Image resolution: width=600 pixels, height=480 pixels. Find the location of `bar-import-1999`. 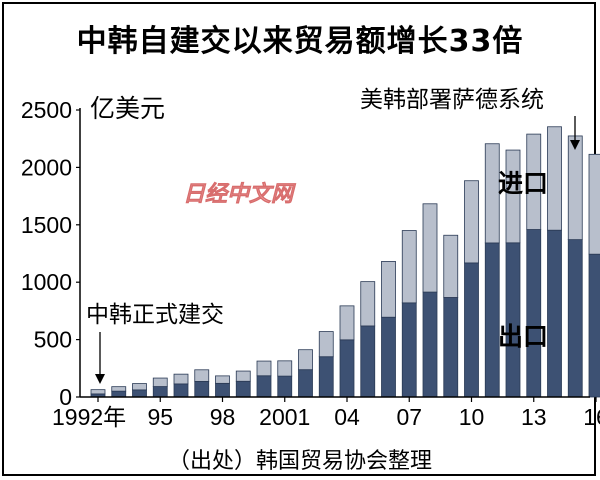

bar-import-1999 is located at coordinates (243, 376).